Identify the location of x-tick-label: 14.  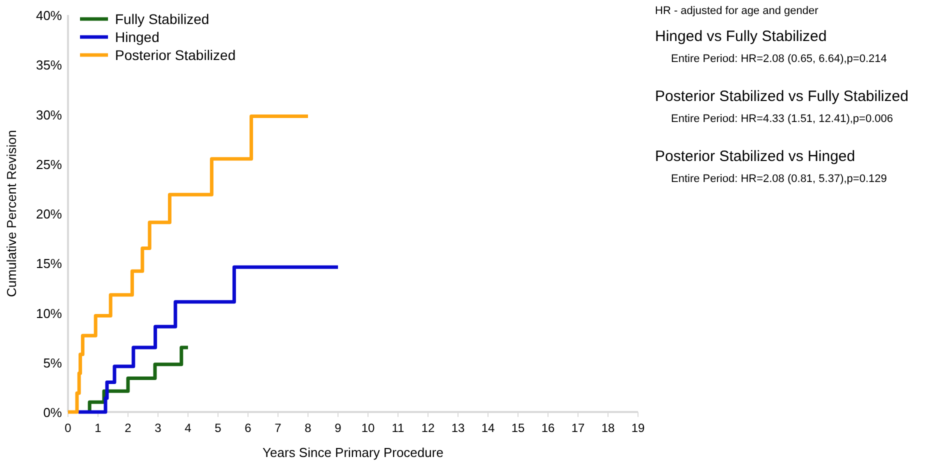
(488, 428).